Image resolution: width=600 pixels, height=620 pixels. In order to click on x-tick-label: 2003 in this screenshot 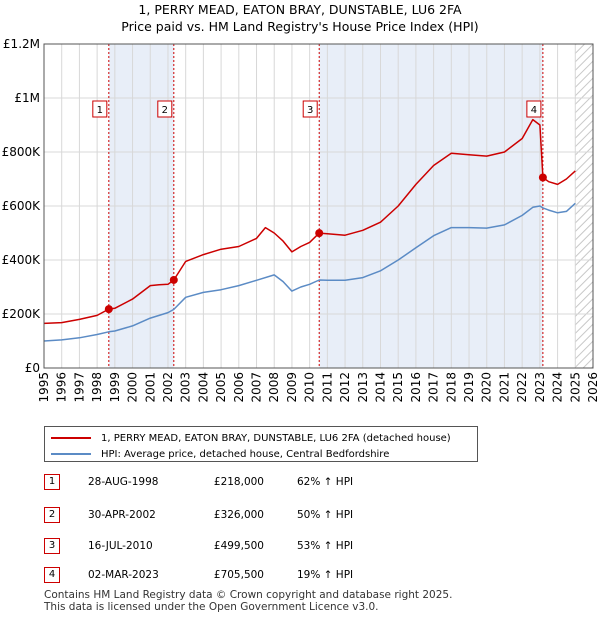, I will do `click(186, 387)`.